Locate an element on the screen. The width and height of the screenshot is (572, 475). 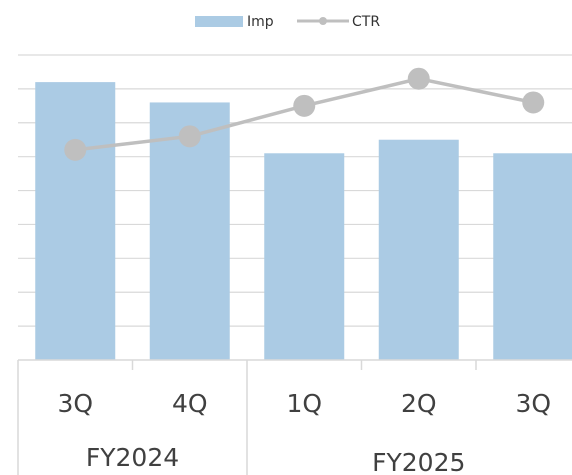
legend-swatch-imp is located at coordinates (219, 21).